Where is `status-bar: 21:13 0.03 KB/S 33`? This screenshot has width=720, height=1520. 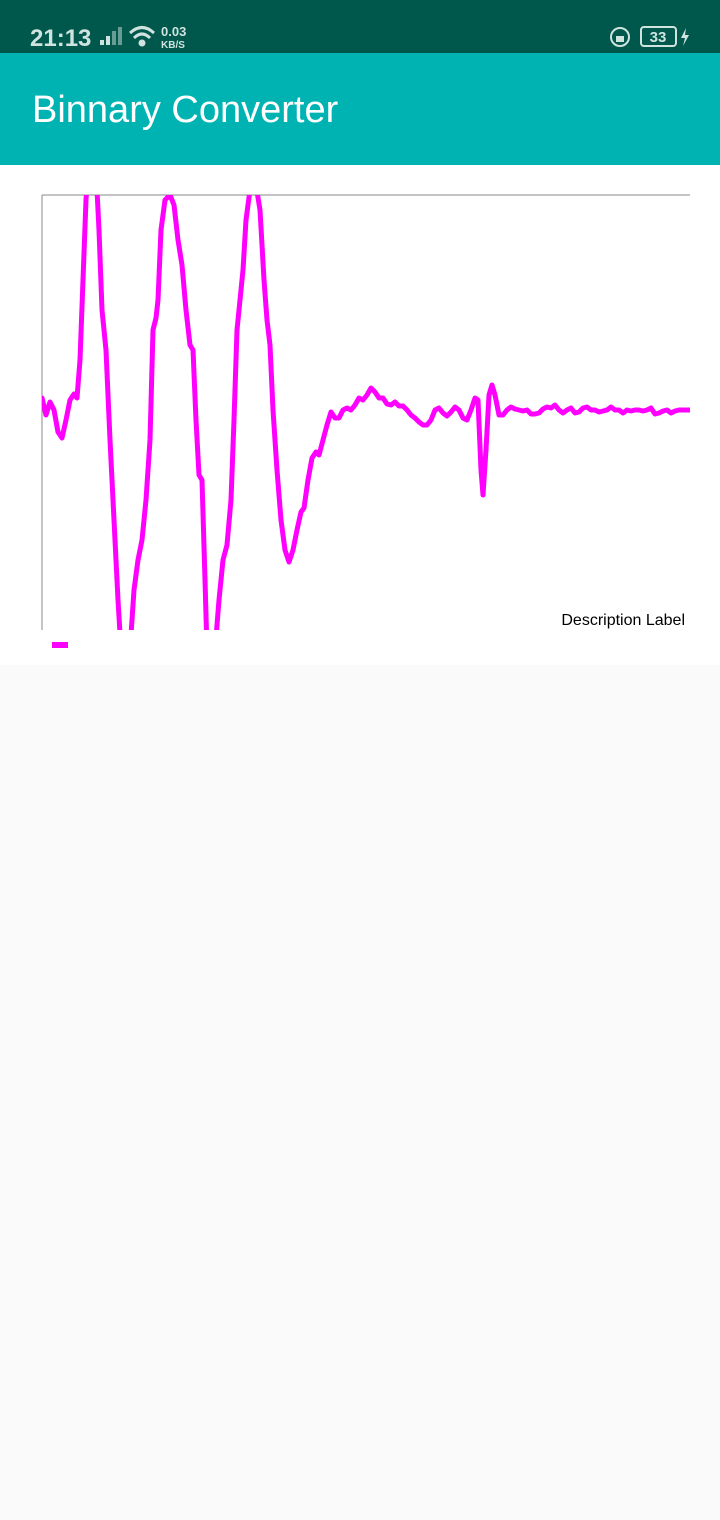
status-bar: 21:13 0.03 KB/S 33 is located at coordinates (360, 26).